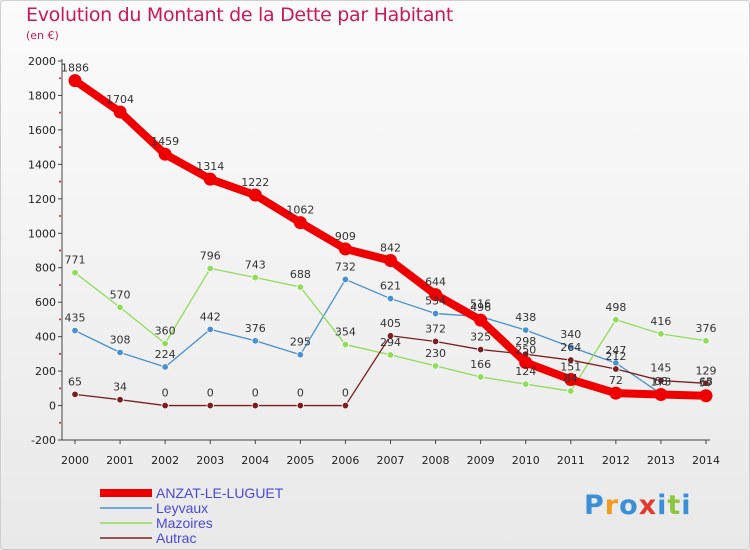 This screenshot has height=550, width=750. I want to click on y-tick-label: 1400, so click(42, 164).